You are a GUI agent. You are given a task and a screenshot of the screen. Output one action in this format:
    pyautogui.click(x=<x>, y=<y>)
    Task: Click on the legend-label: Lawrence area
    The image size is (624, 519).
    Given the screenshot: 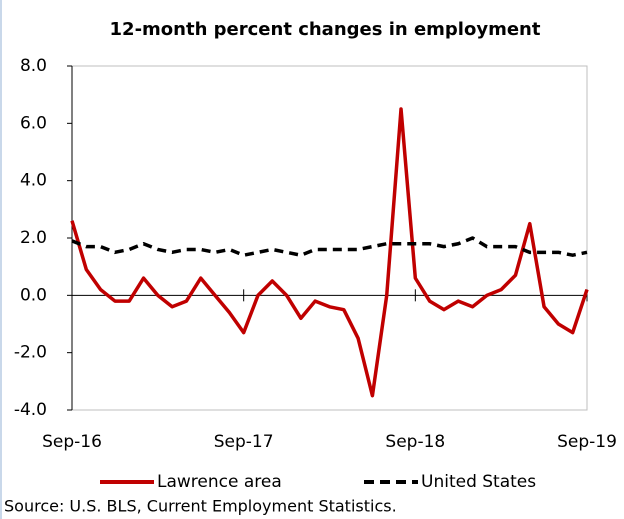 What is the action you would take?
    pyautogui.click(x=219, y=482)
    